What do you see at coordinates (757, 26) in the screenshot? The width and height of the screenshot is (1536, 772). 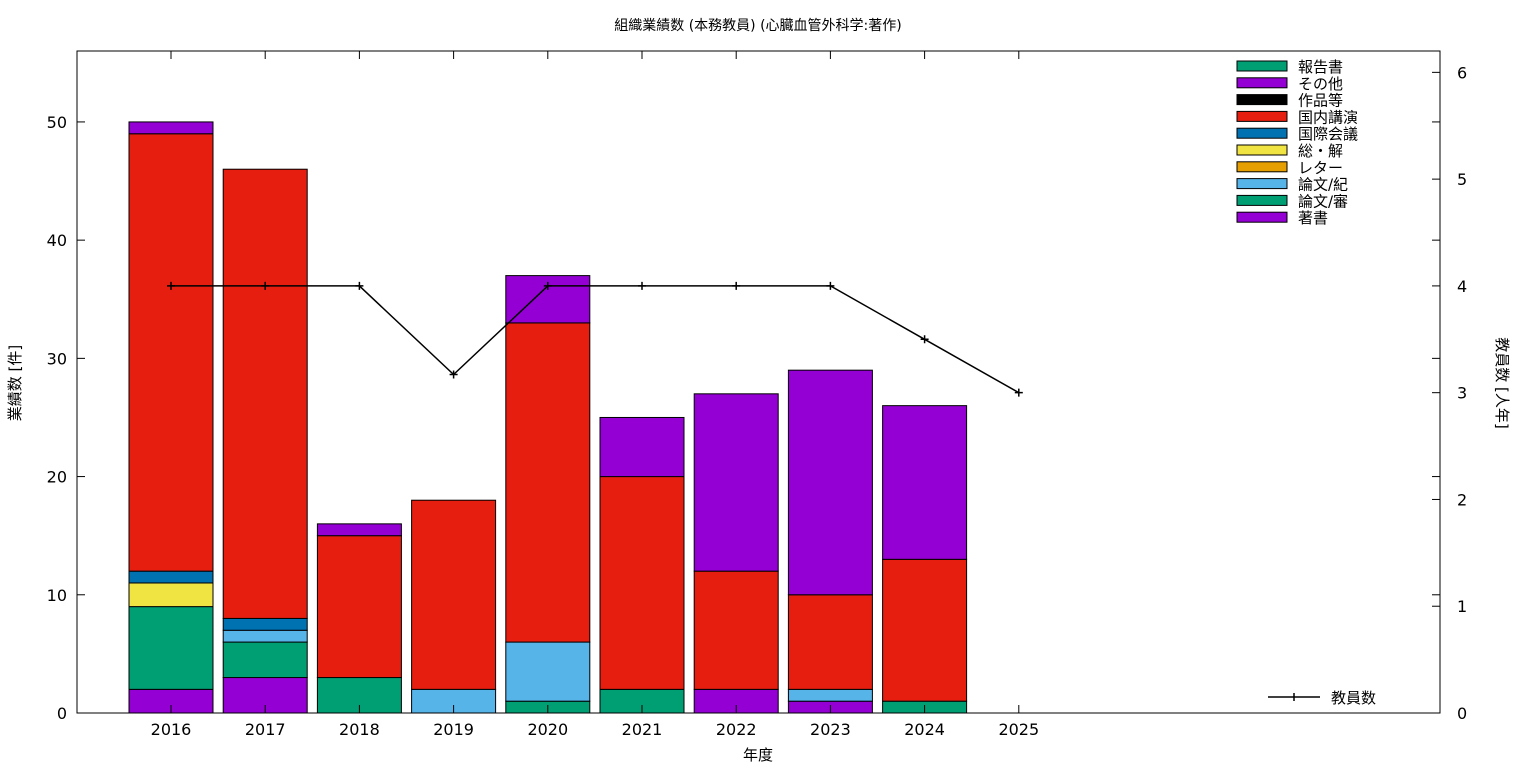 I see `chart-title: 組織業績数 (本務教員) (心臓血管外科学:著作)` at bounding box center [757, 26].